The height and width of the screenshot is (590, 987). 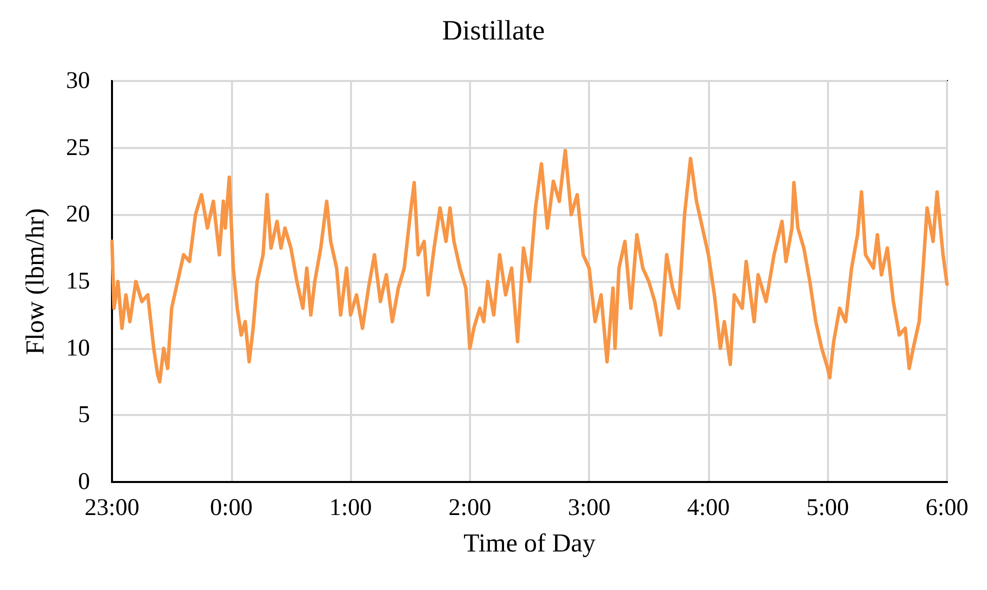 I want to click on x-tick-label: 3:00, so click(x=589, y=508).